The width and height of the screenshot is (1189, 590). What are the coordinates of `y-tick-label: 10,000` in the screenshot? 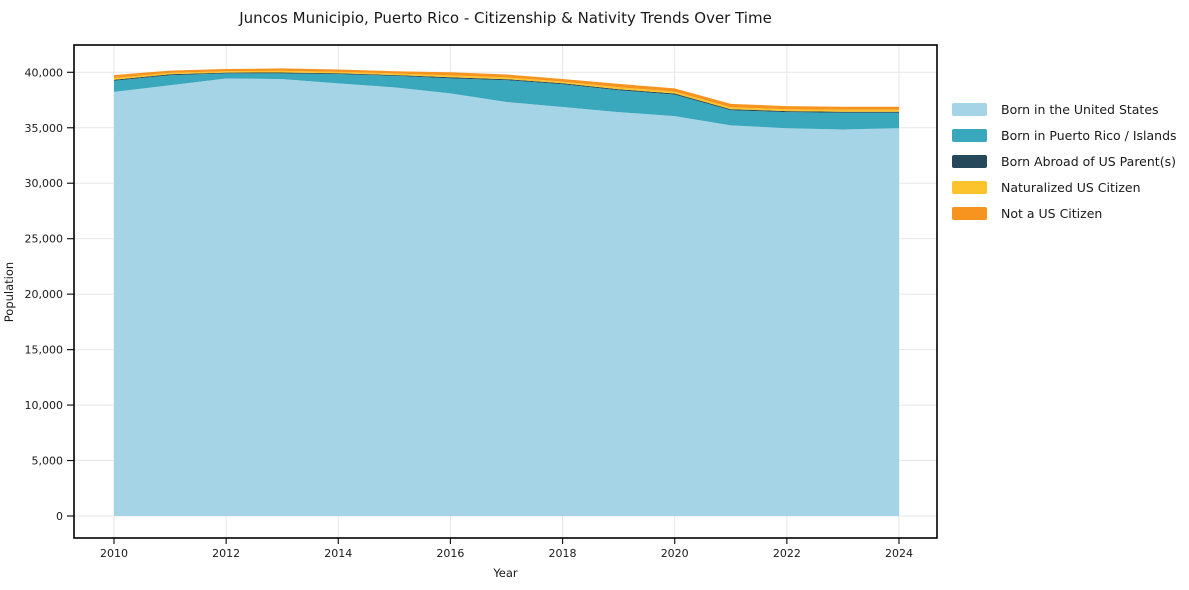 It's located at (44, 405).